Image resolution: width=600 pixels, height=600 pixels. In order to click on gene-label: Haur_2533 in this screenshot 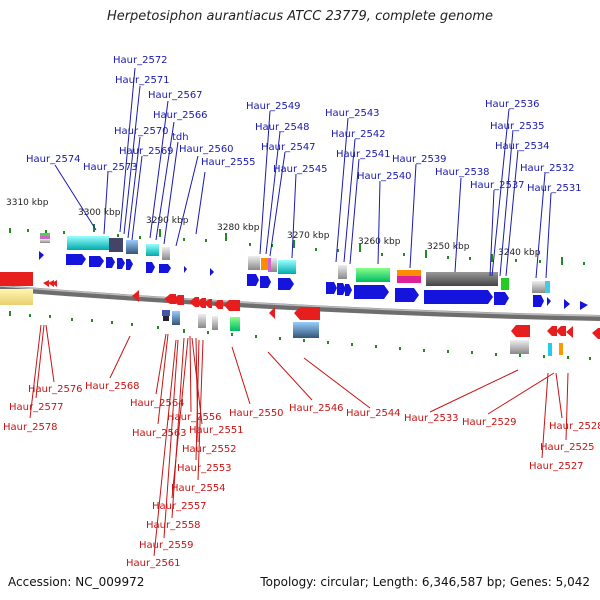, I will do `click(431, 418)`.